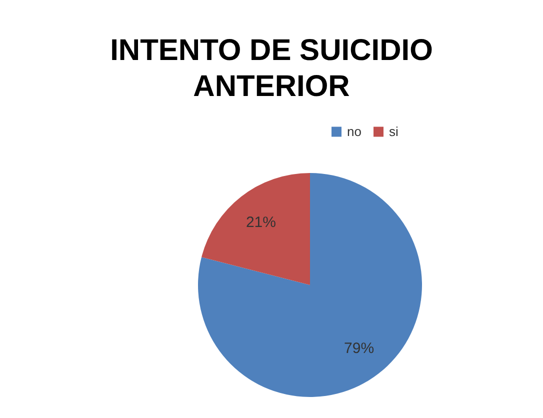 The image size is (543, 418). I want to click on data-label: 21%, so click(261, 222).